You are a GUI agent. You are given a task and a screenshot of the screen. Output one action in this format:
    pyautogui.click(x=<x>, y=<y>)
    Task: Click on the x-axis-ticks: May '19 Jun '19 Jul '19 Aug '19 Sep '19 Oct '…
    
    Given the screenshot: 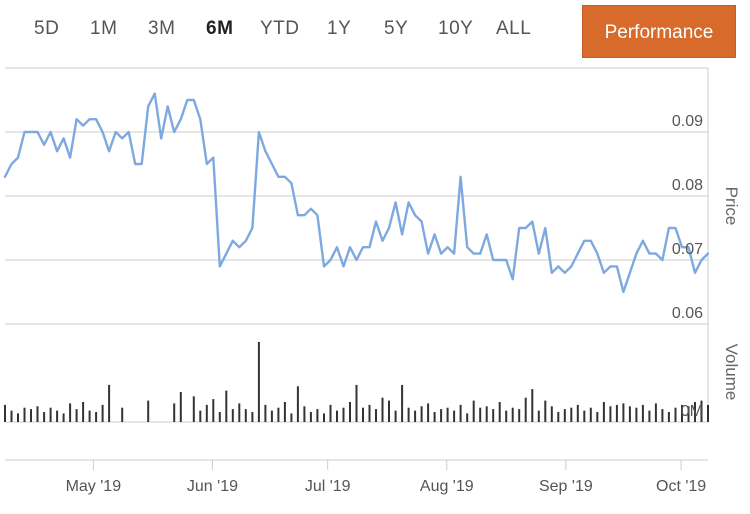 What is the action you would take?
    pyautogui.click(x=386, y=477)
    